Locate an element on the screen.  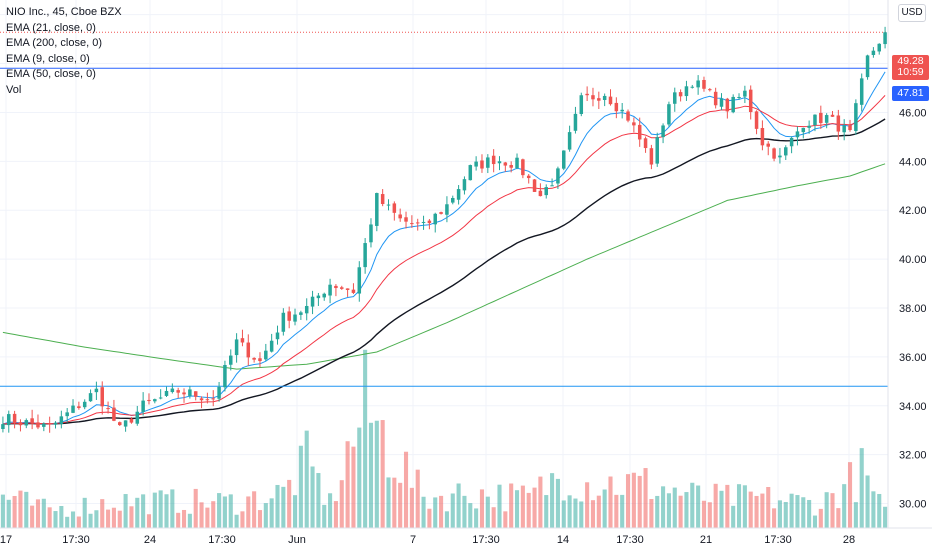
y-tick-label: 34.00 is located at coordinates (913, 407).